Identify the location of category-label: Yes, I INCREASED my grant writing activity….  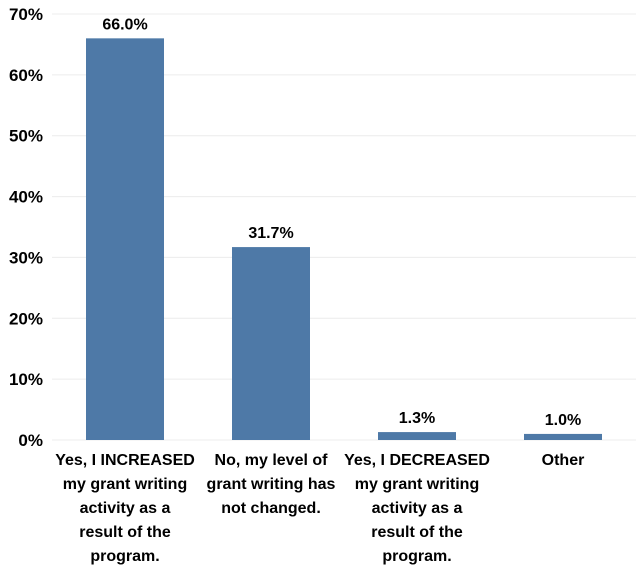
(125, 508).